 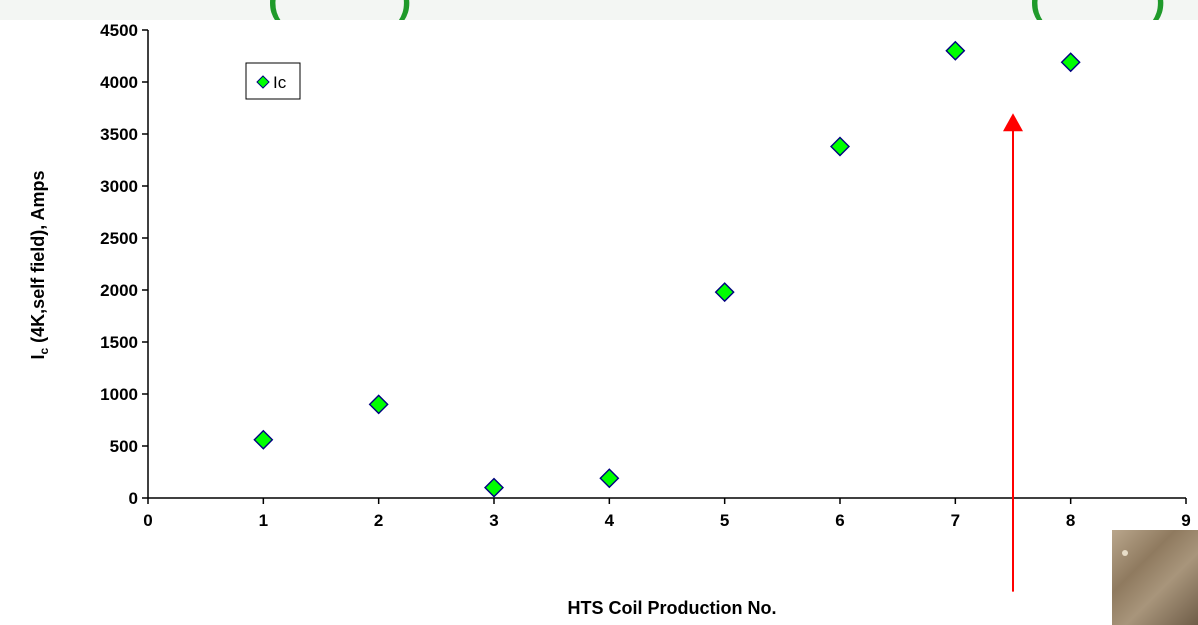 What do you see at coordinates (119, 342) in the screenshot?
I see `y-tick-label: 1500` at bounding box center [119, 342].